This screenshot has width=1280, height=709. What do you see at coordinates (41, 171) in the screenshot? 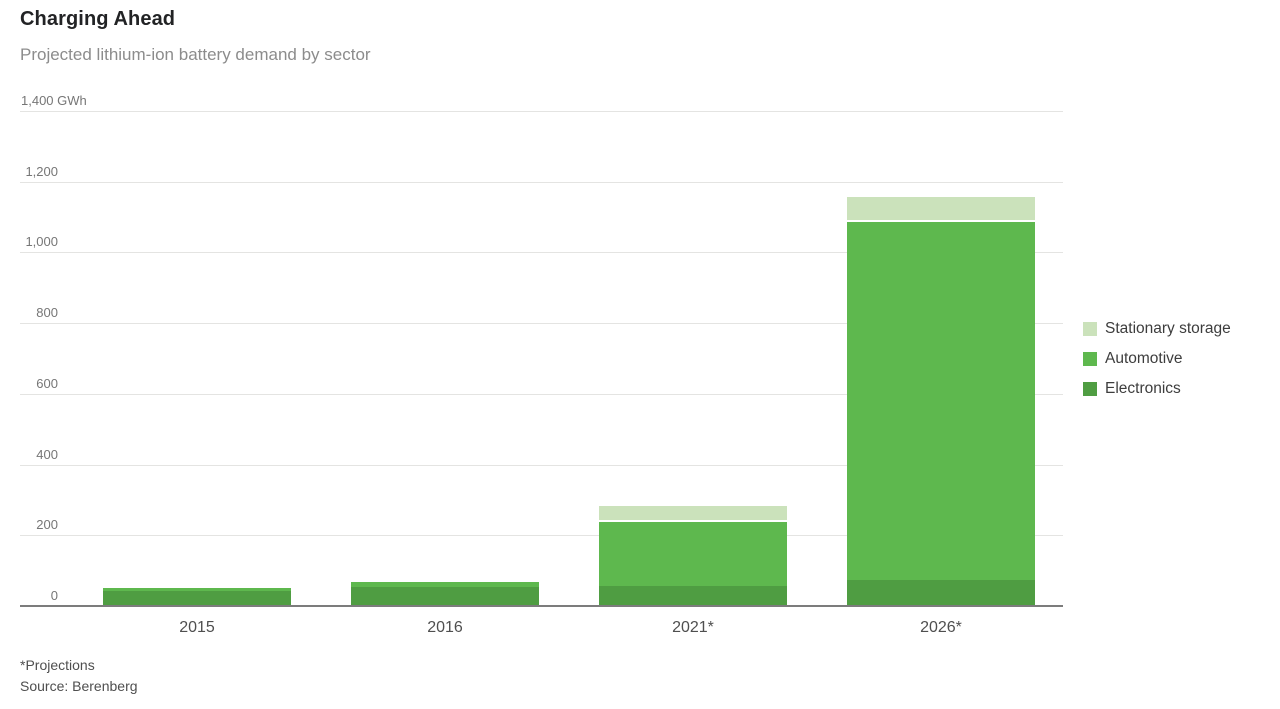
I see `y-axis-tick-label: 1,200` at bounding box center [41, 171].